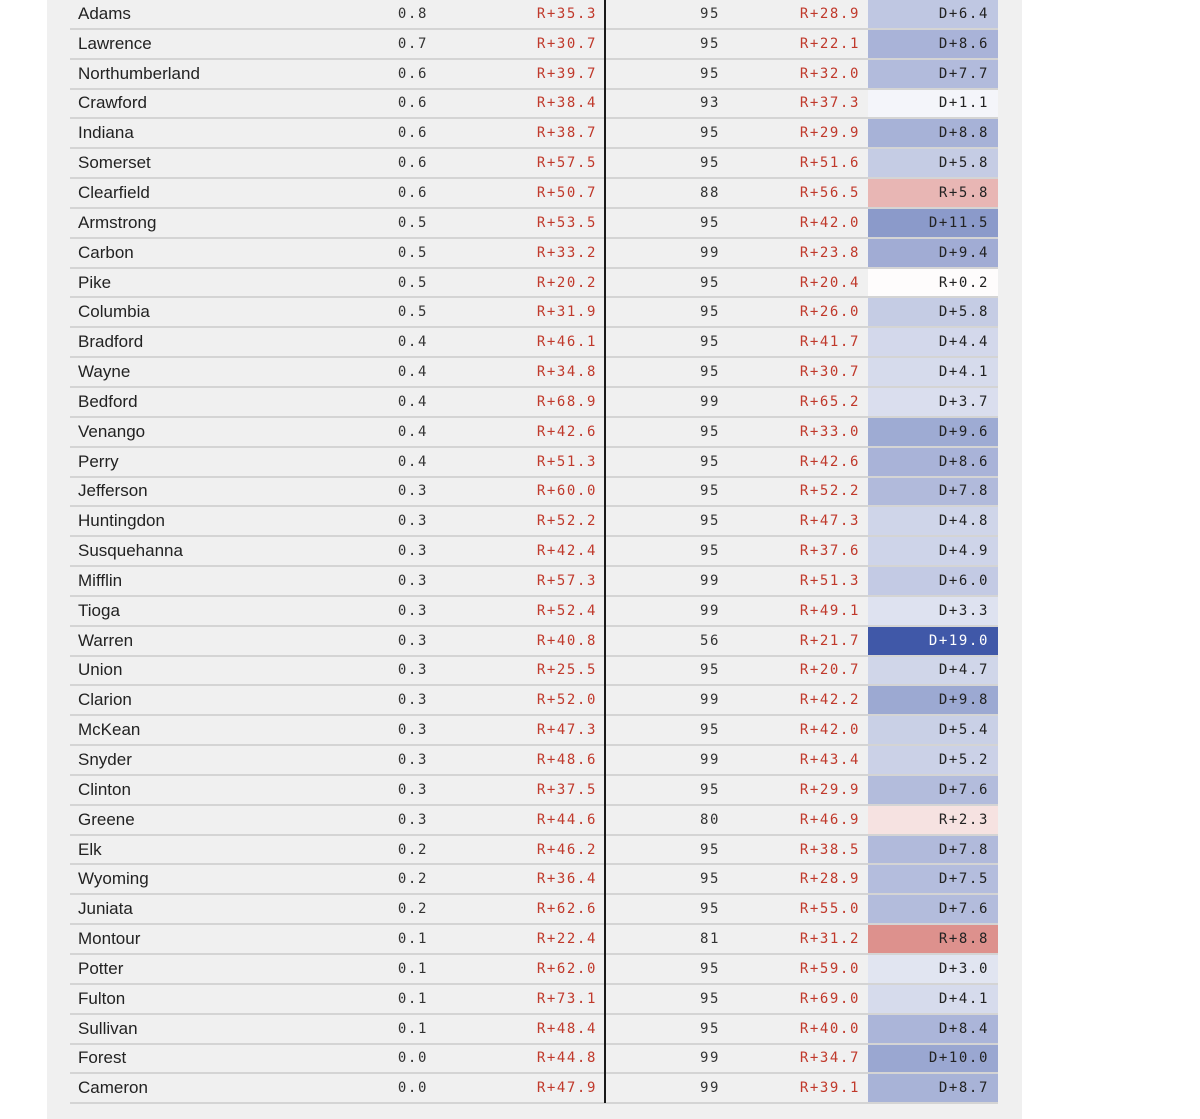  Describe the element at coordinates (106, 133) in the screenshot. I see `county-name: Indiana` at that location.